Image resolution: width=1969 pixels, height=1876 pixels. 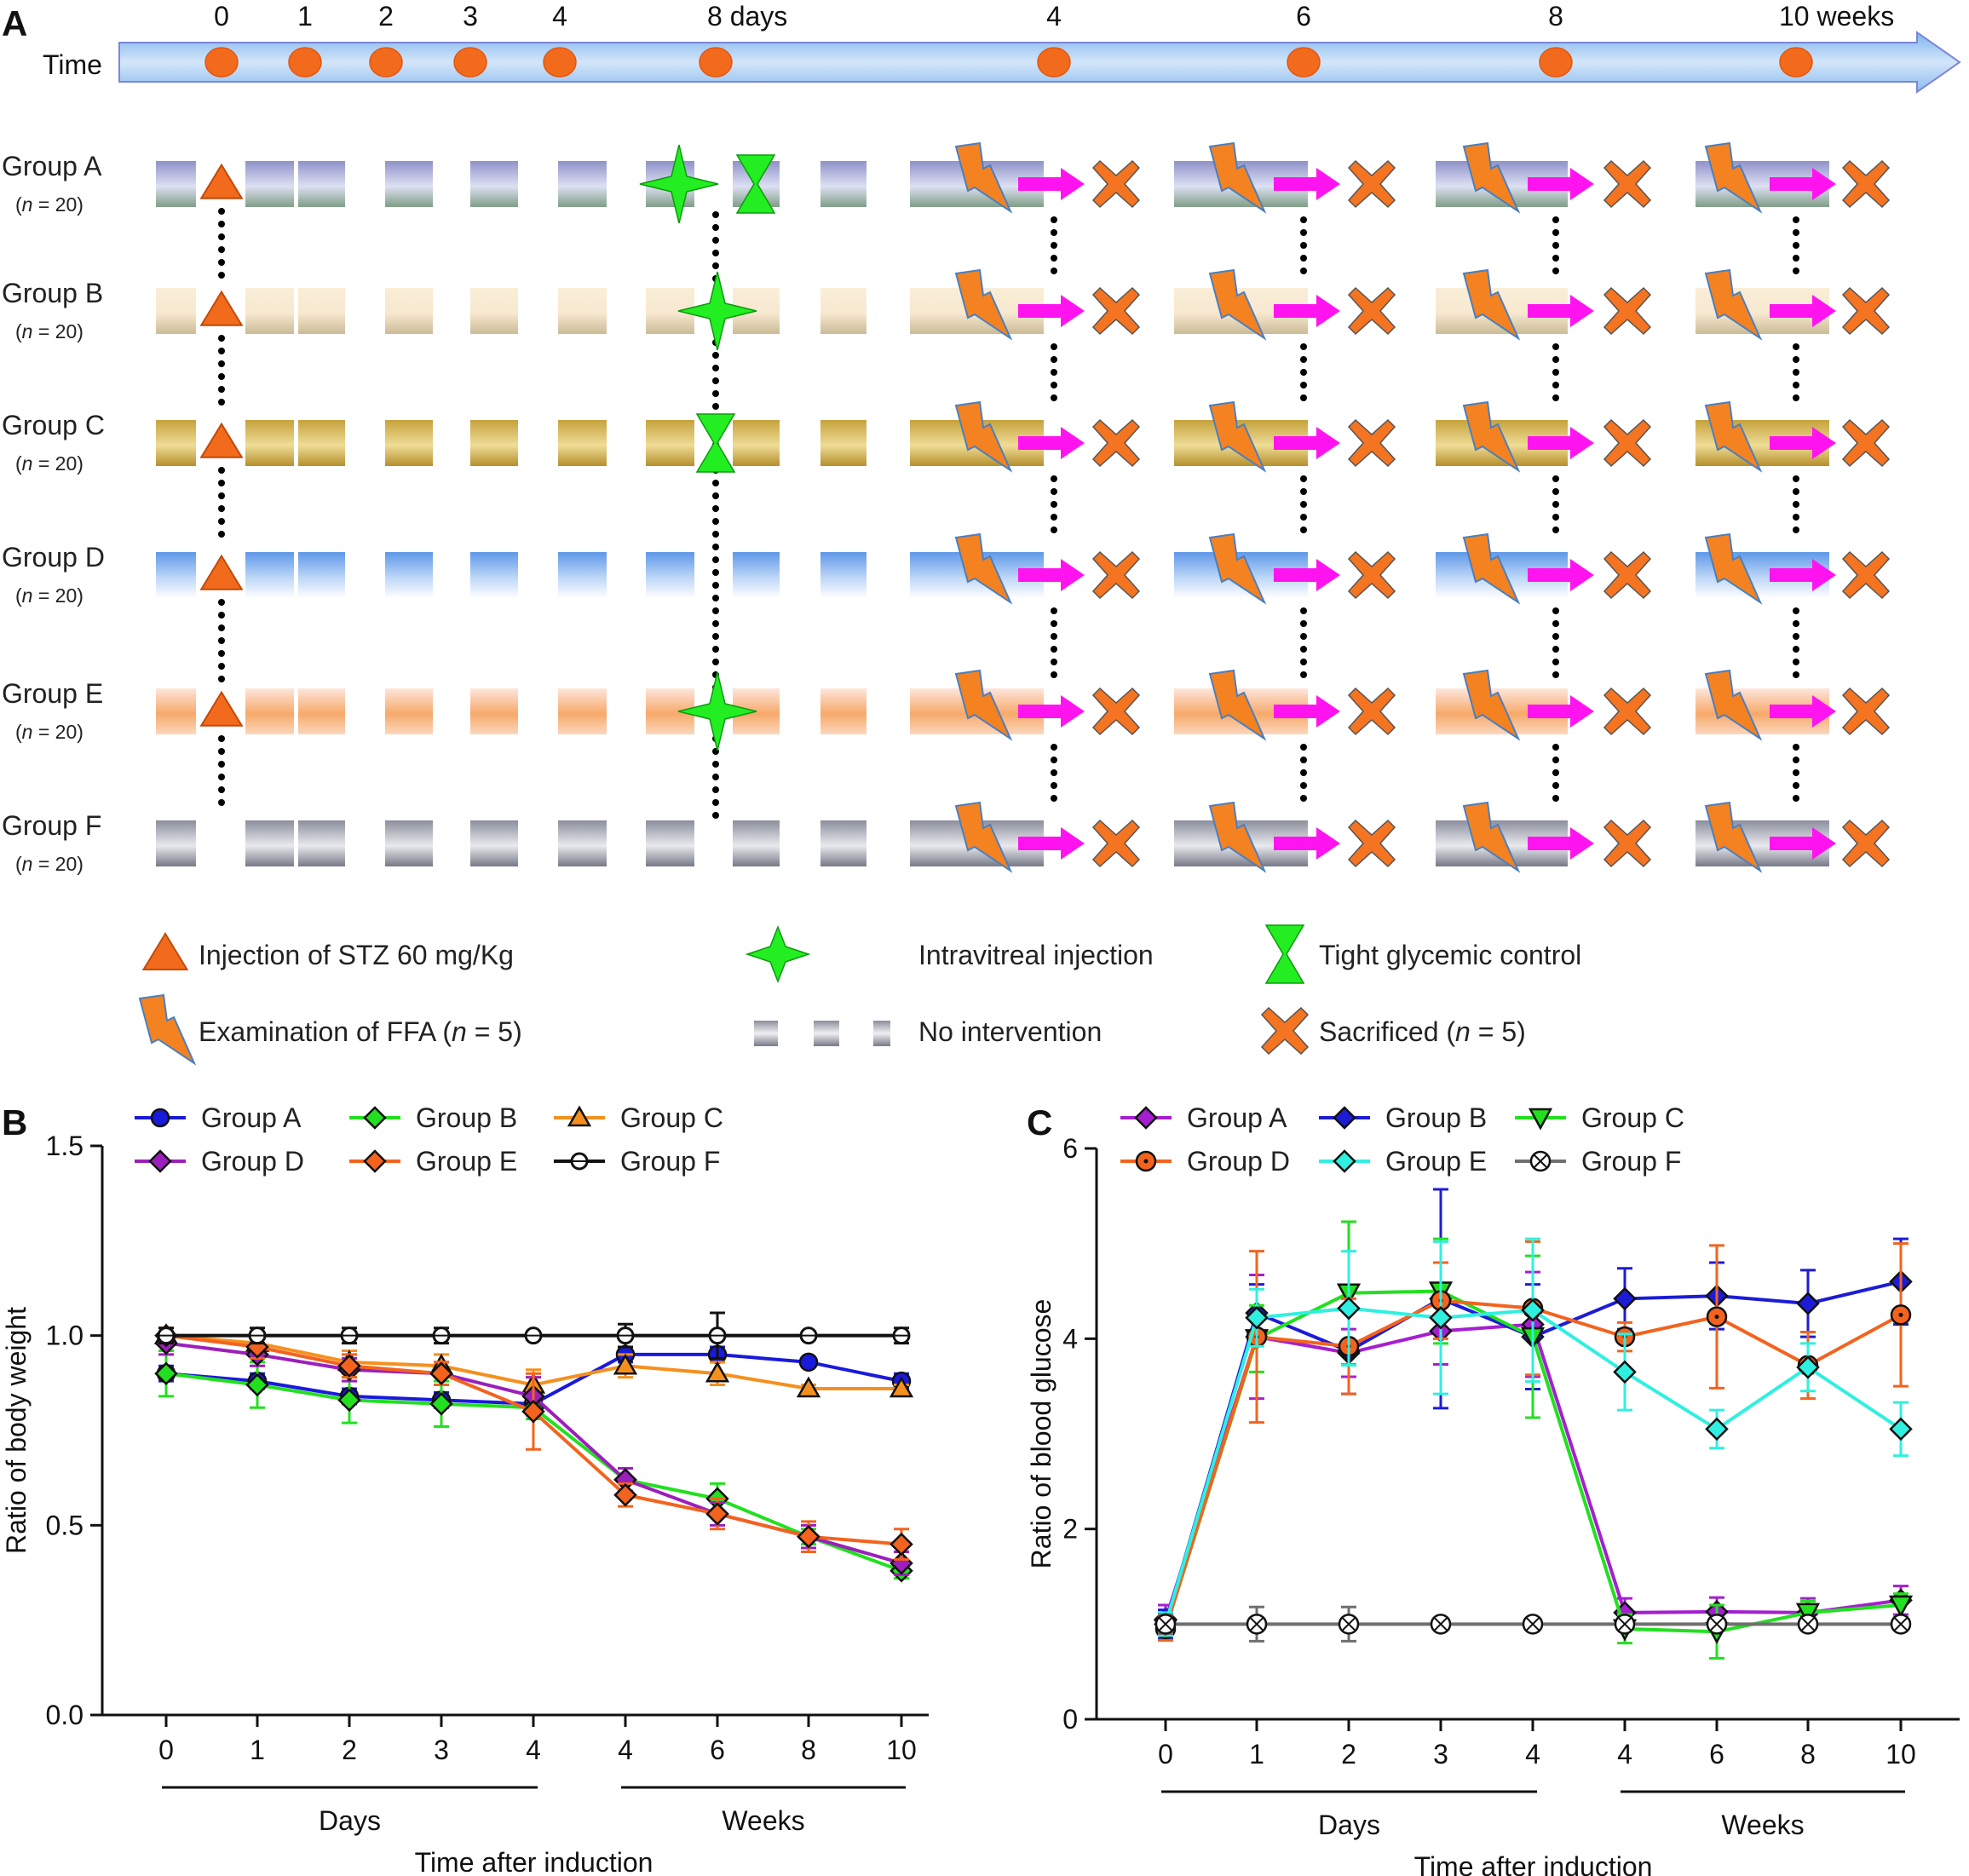 What do you see at coordinates (1256, 1755) in the screenshot?
I see `x-tick-label: 1` at bounding box center [1256, 1755].